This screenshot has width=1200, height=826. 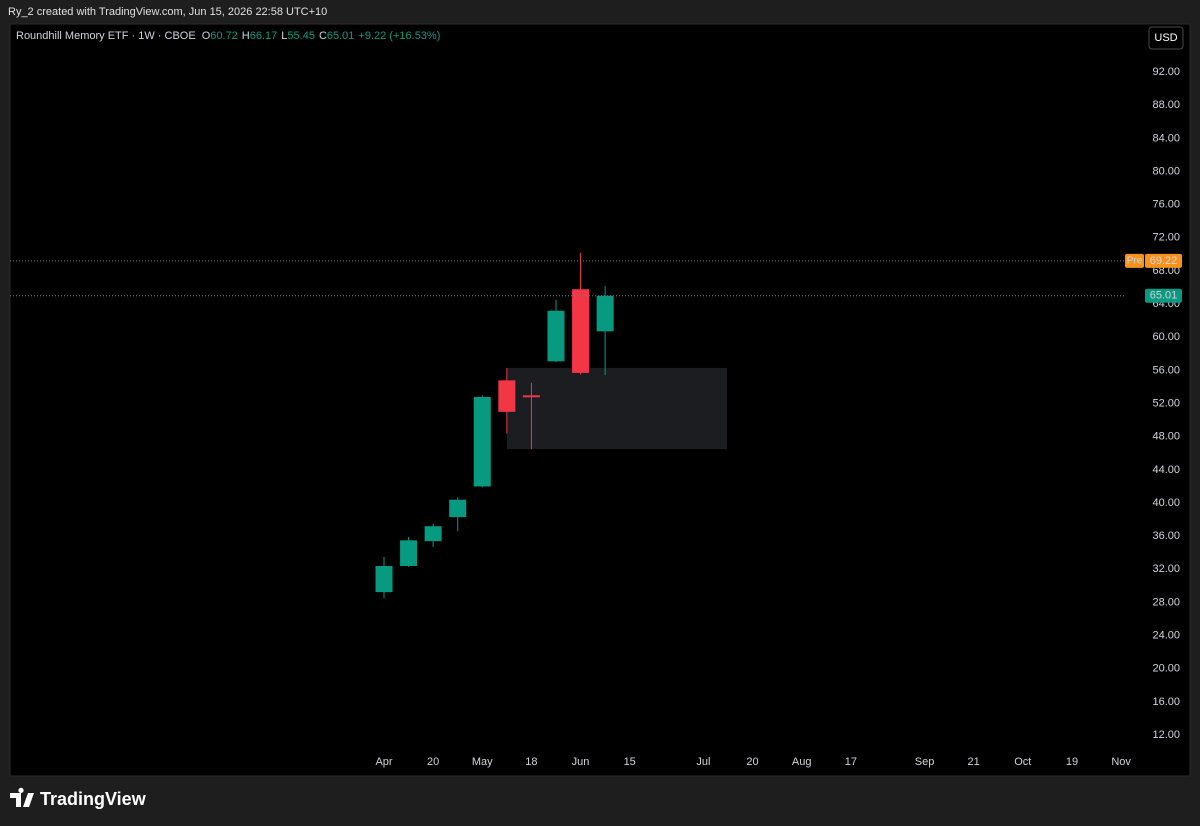 I want to click on x-tick-label: Apr, so click(x=383, y=762).